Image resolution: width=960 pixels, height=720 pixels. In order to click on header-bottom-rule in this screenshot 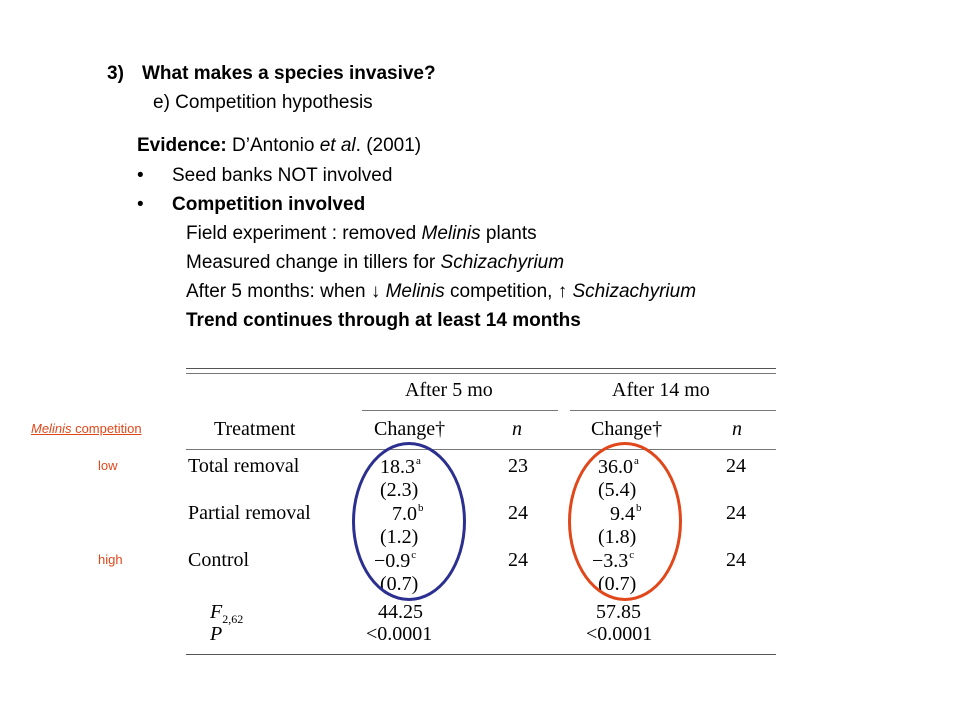, I will do `click(481, 449)`.